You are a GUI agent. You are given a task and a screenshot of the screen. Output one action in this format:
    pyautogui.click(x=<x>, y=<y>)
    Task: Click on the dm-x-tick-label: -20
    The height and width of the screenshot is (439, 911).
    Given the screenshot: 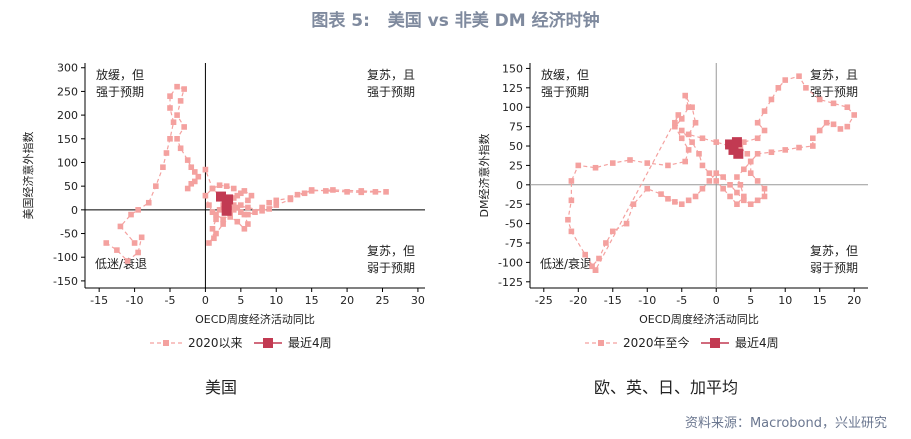 What is the action you would take?
    pyautogui.click(x=578, y=300)
    